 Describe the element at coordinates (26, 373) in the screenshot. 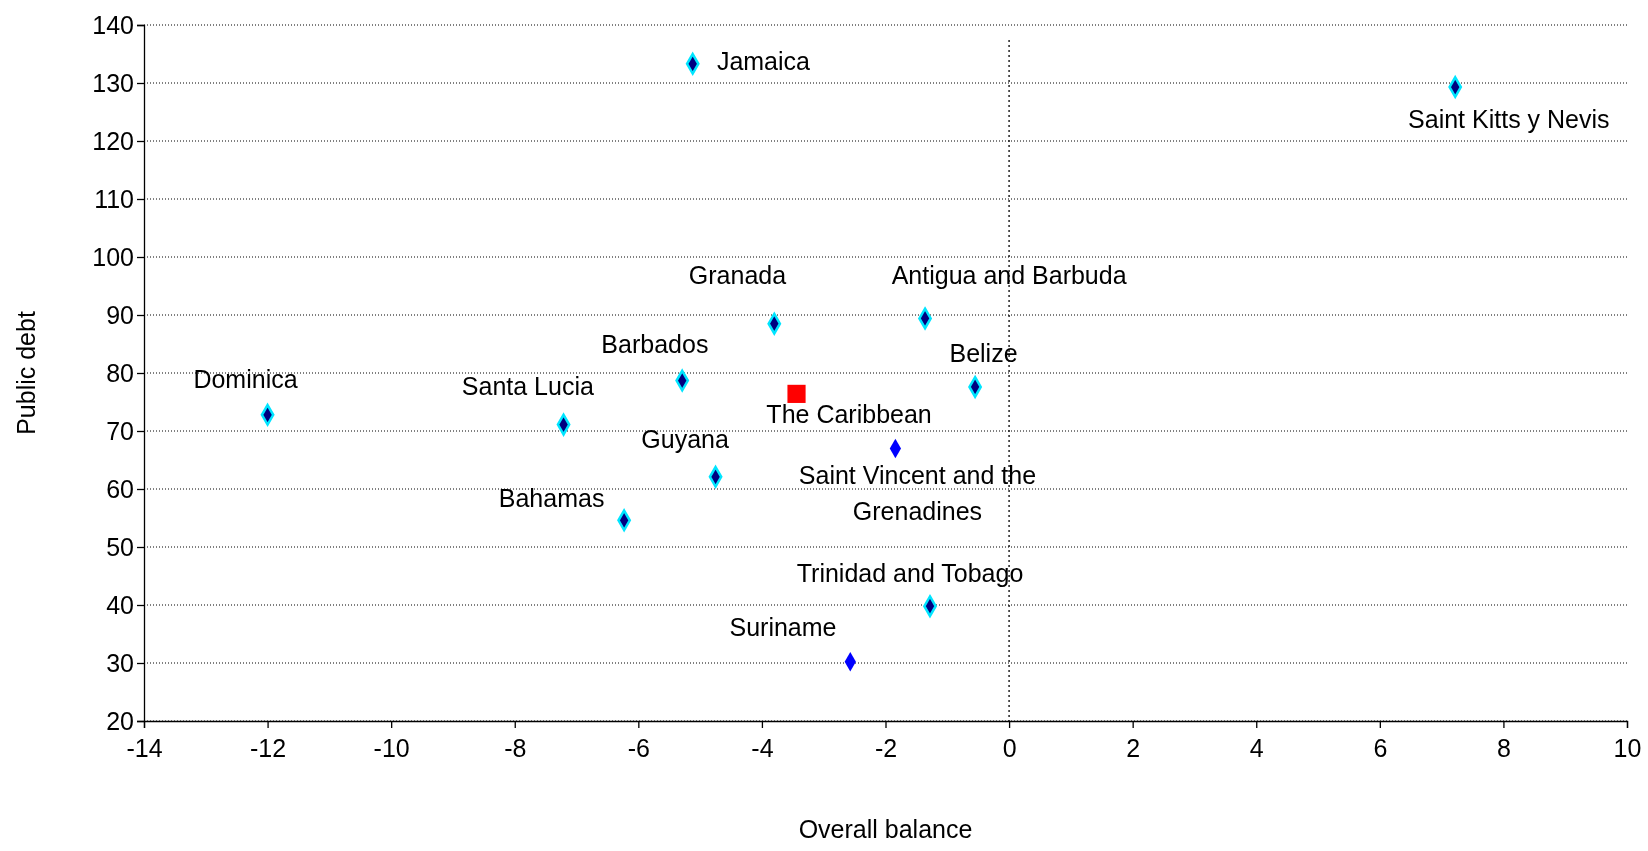

I see `y-axis-title: Public debt` at that location.